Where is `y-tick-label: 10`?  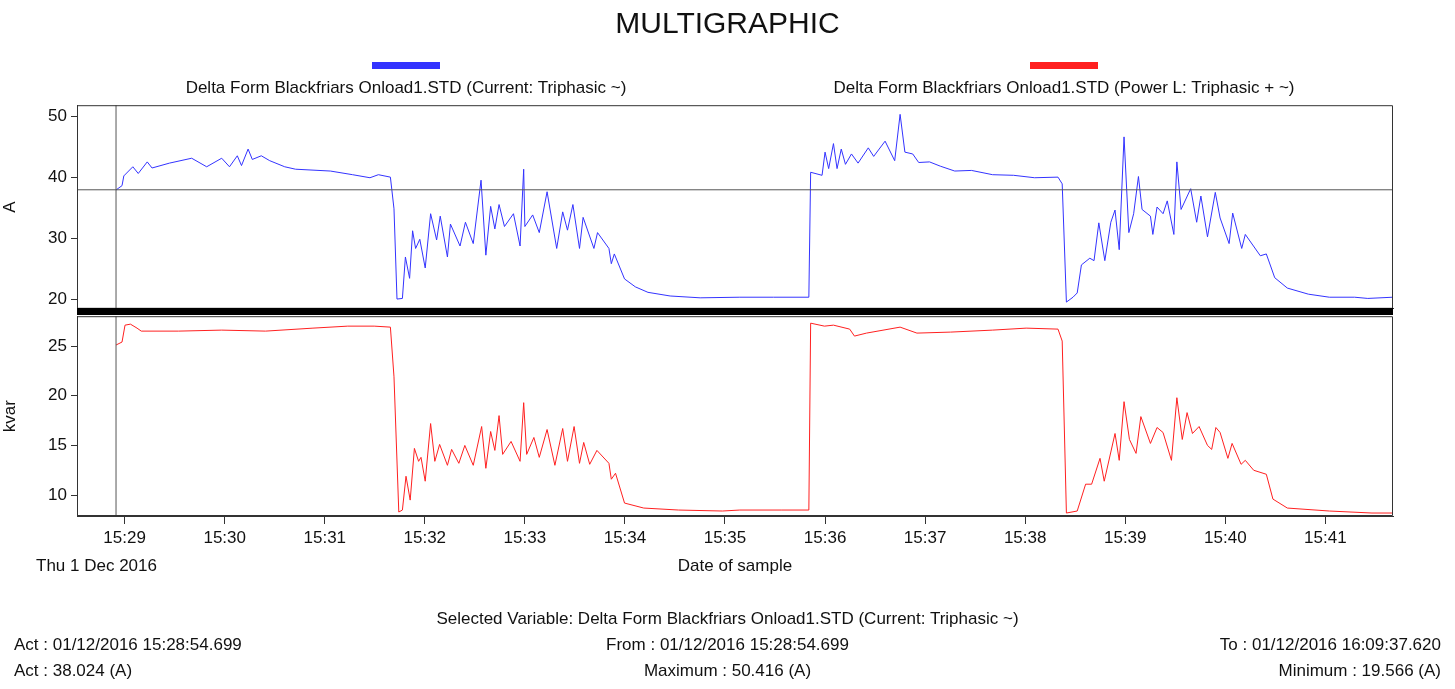 y-tick-label: 10 is located at coordinates (57, 494).